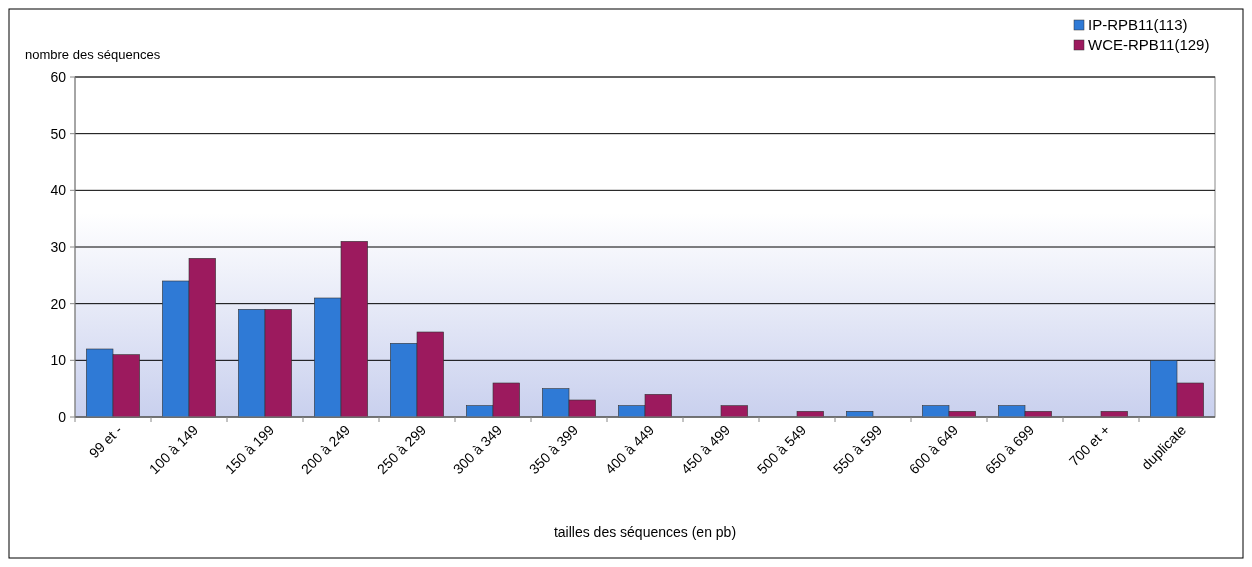  Describe the element at coordinates (58, 360) in the screenshot. I see `y-tick-label: 10` at that location.